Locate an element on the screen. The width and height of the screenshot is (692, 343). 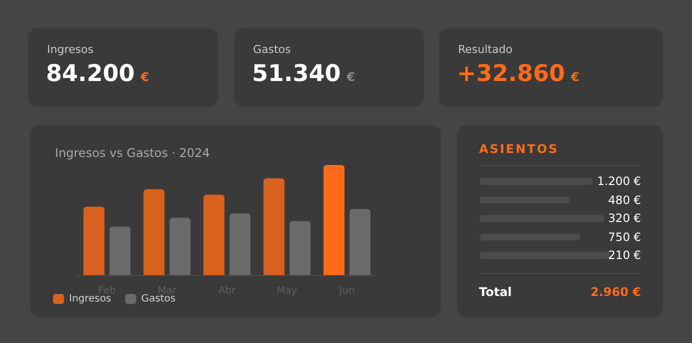
text: 320 € is located at coordinates (624, 218).